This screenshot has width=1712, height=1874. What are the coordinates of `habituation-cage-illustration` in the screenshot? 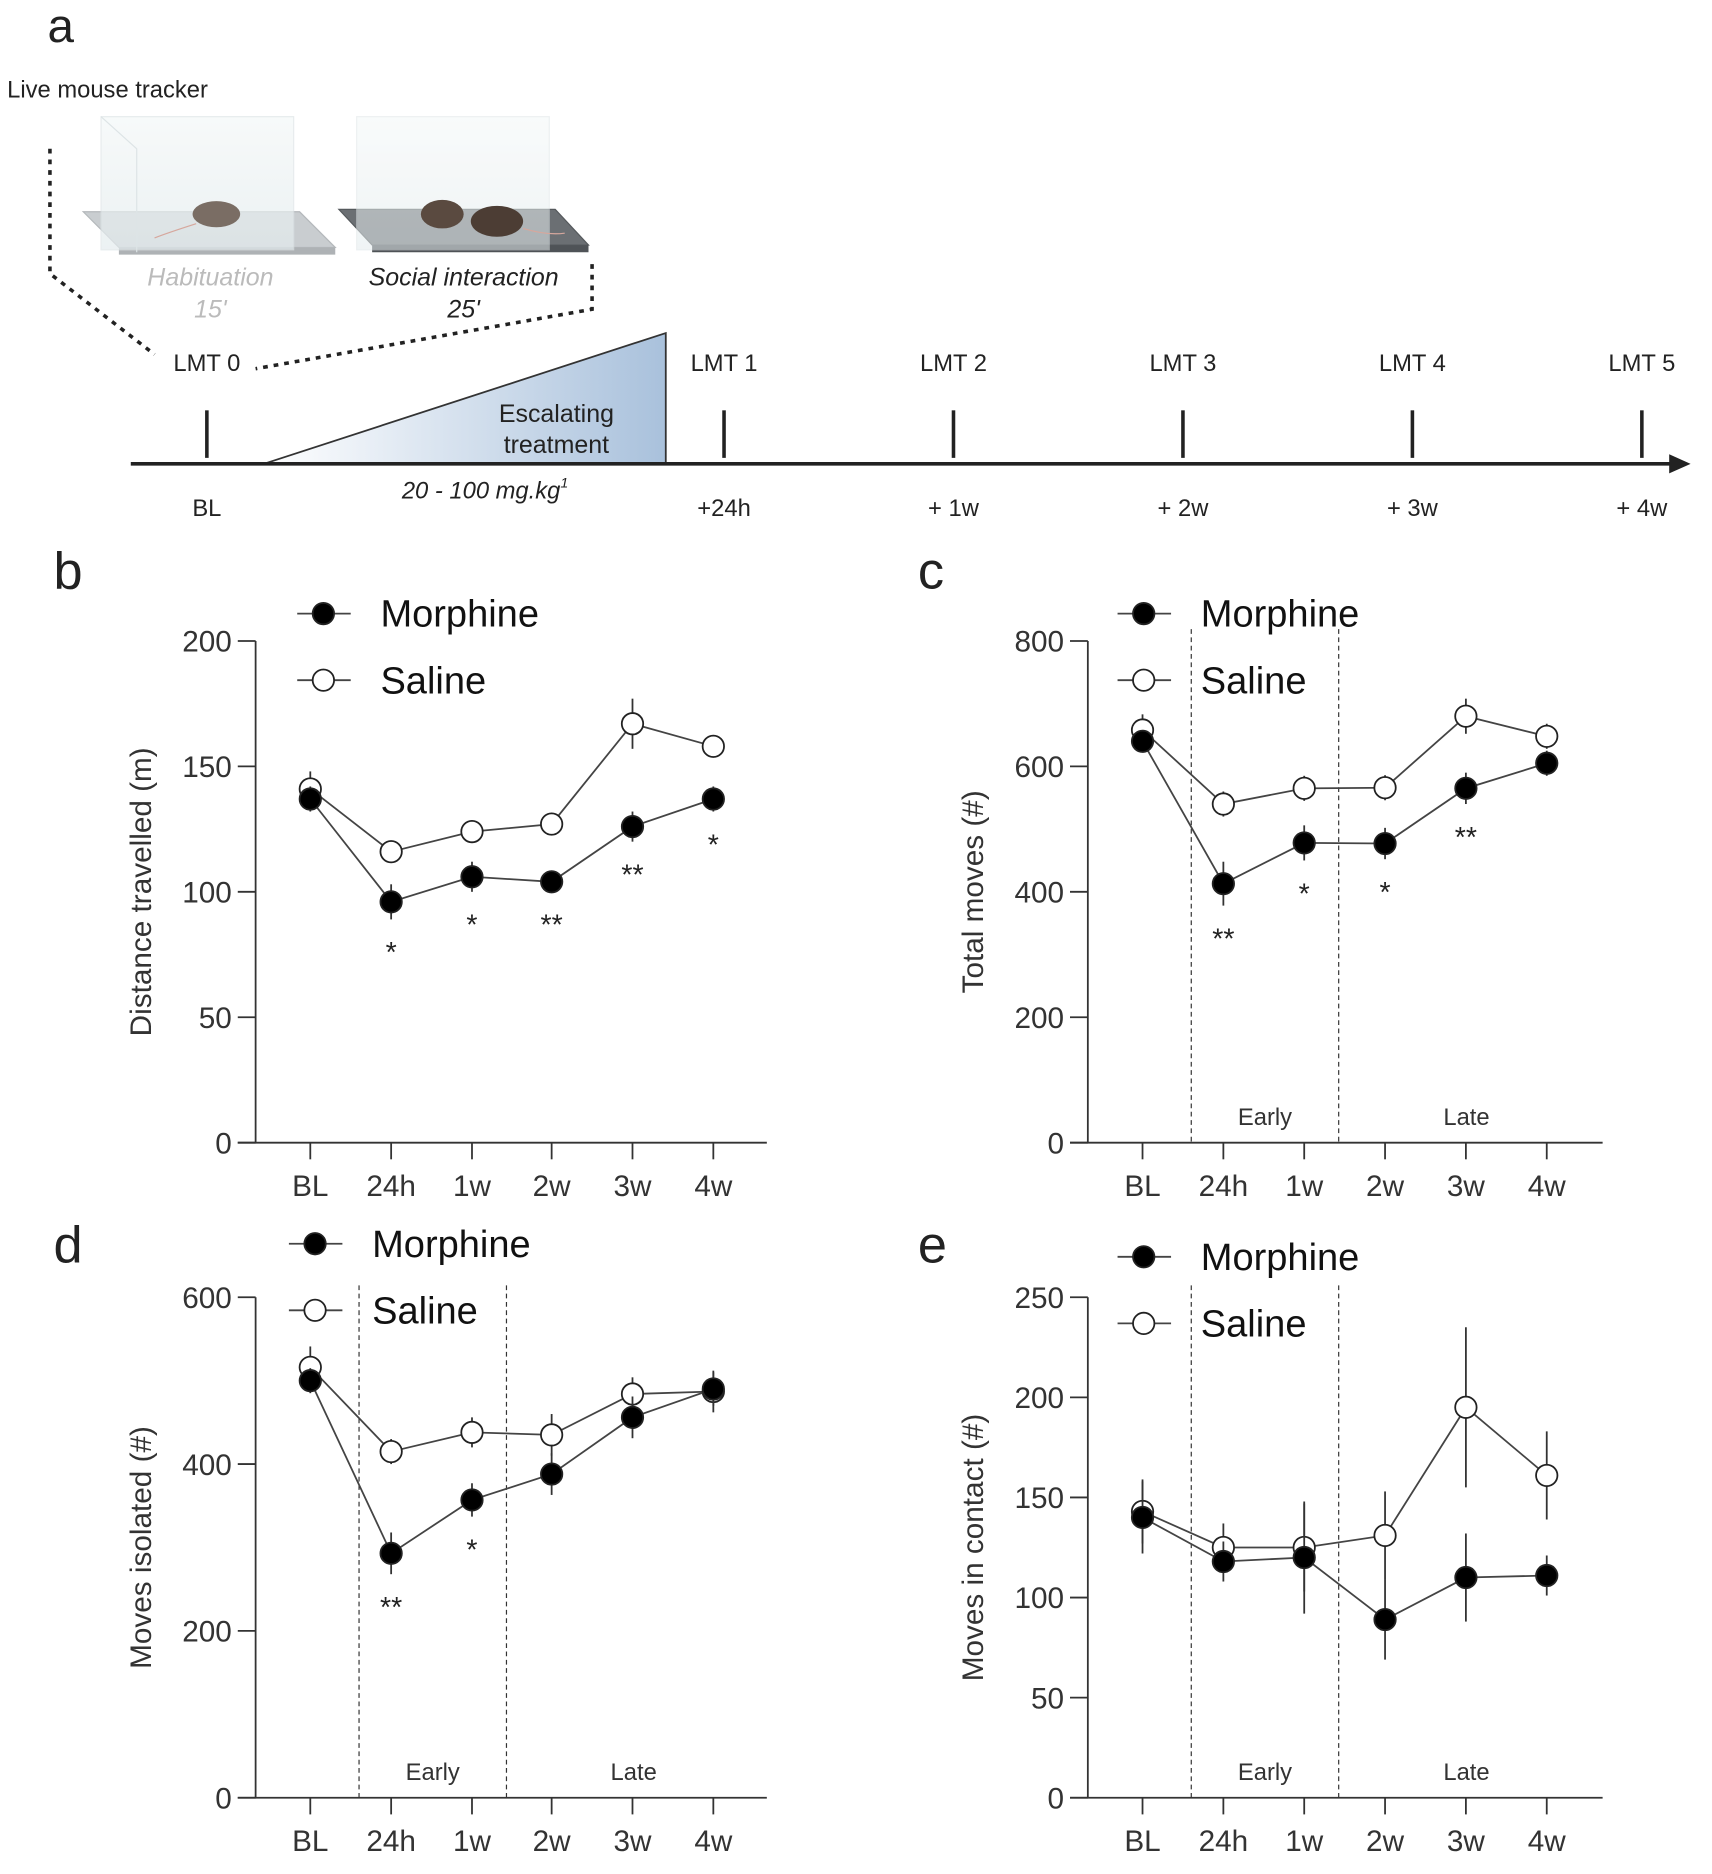 It's located at (209, 185).